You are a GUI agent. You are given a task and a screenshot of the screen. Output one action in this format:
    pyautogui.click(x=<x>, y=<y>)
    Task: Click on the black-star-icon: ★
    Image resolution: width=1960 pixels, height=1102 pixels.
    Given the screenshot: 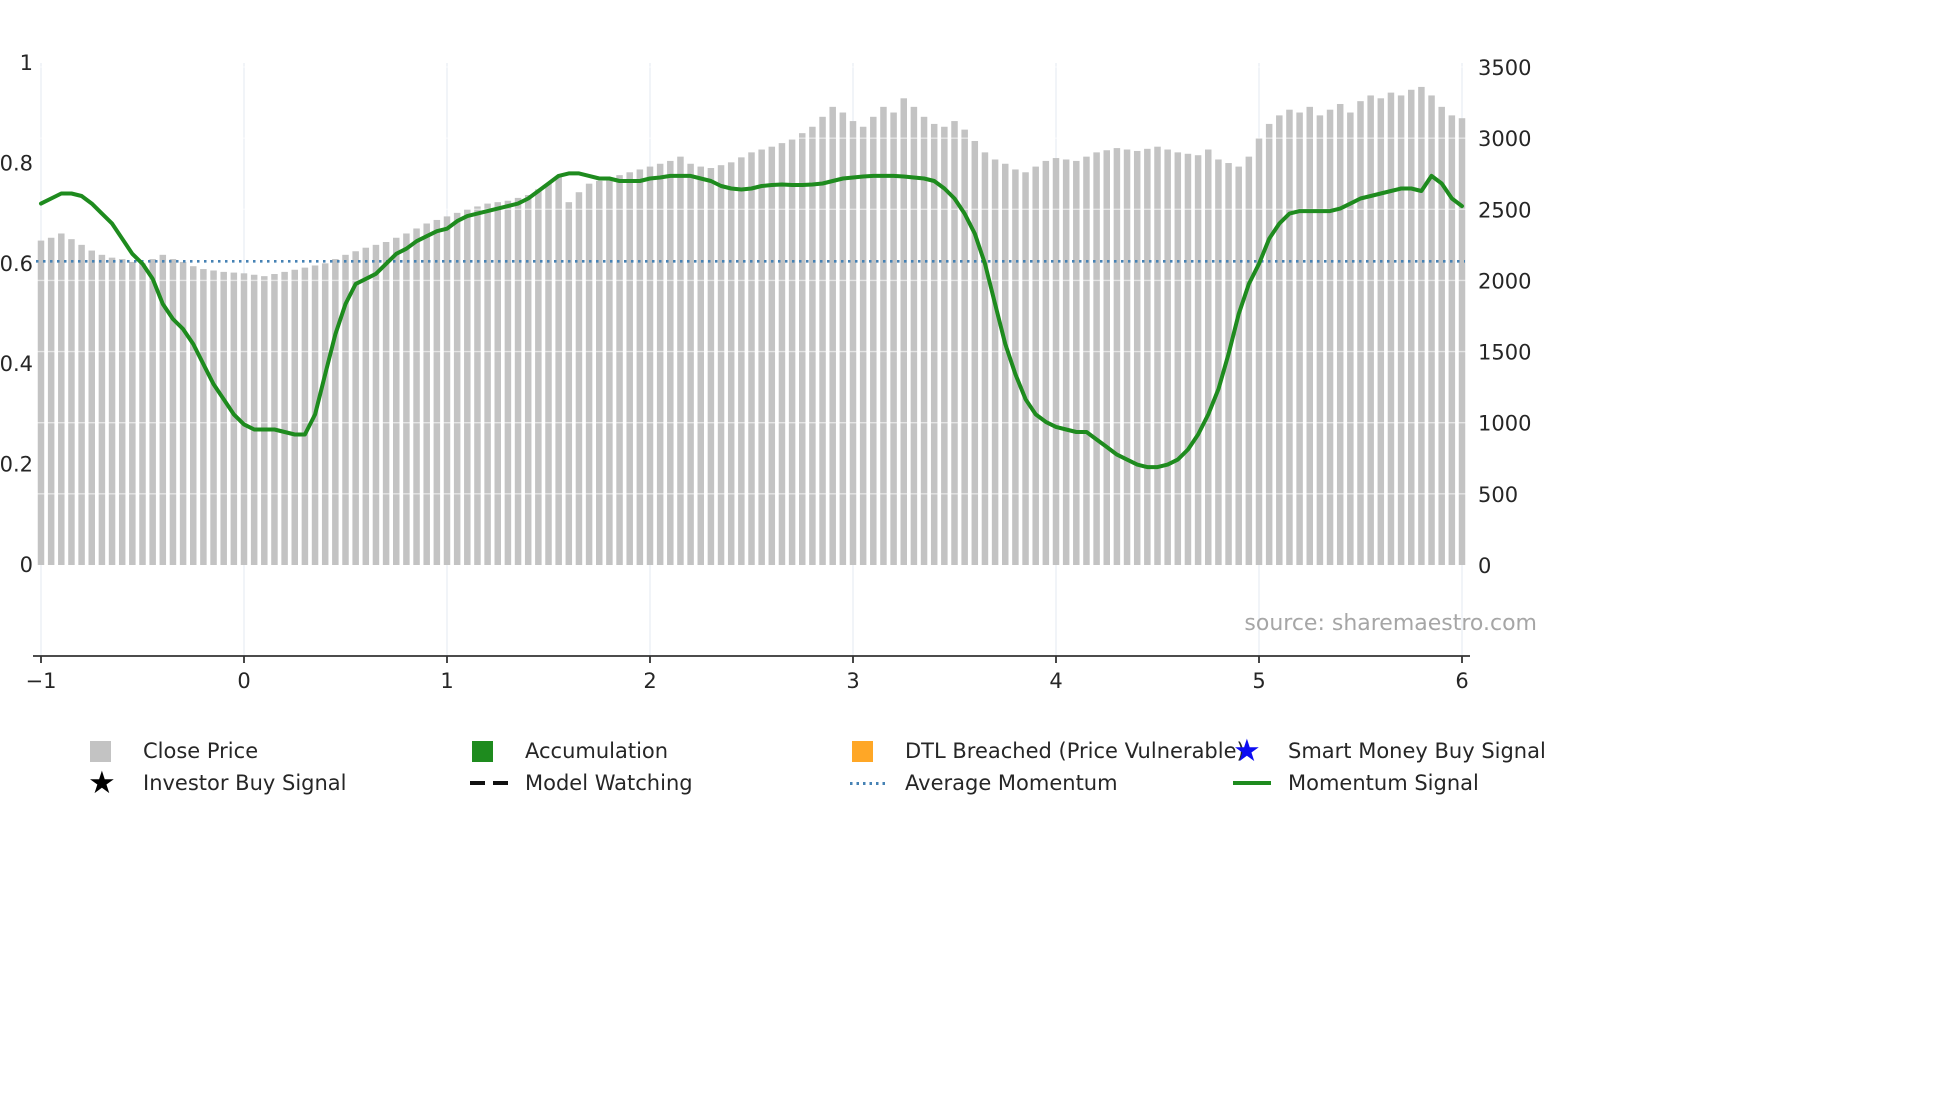 What is the action you would take?
    pyautogui.click(x=102, y=782)
    